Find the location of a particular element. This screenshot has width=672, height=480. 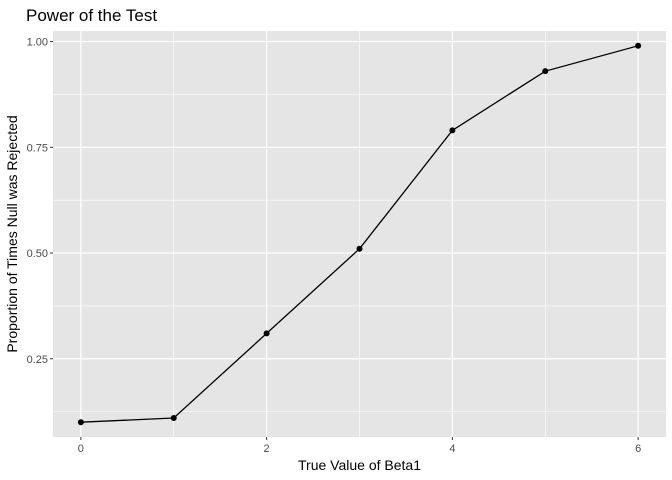

y-axis-title: Proportion of Times Null was Rejected is located at coordinates (12, 233).